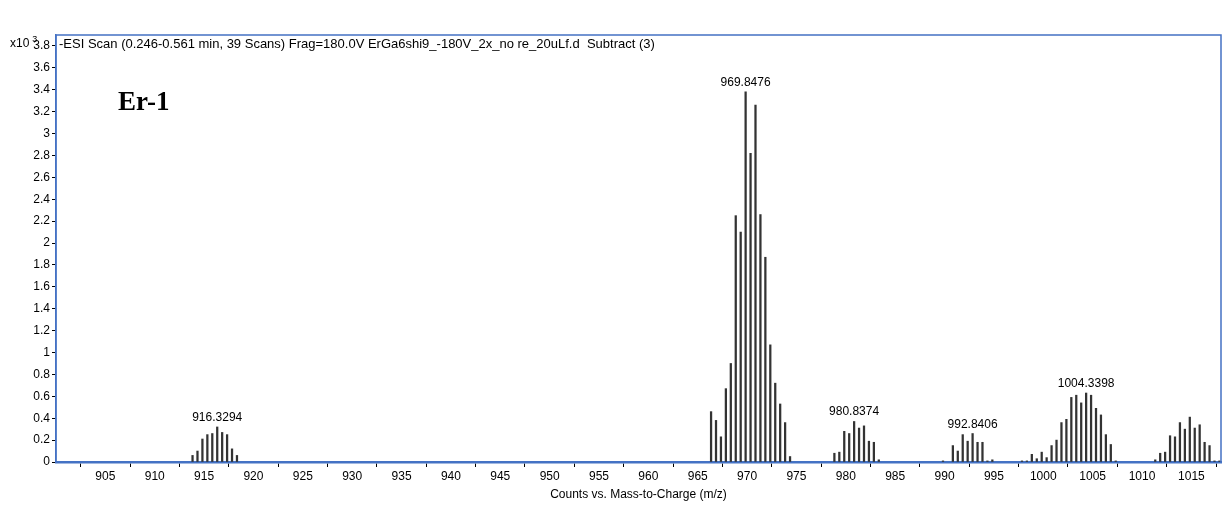  Describe the element at coordinates (1142, 475) in the screenshot. I see `x-tick-label: 1010` at that location.